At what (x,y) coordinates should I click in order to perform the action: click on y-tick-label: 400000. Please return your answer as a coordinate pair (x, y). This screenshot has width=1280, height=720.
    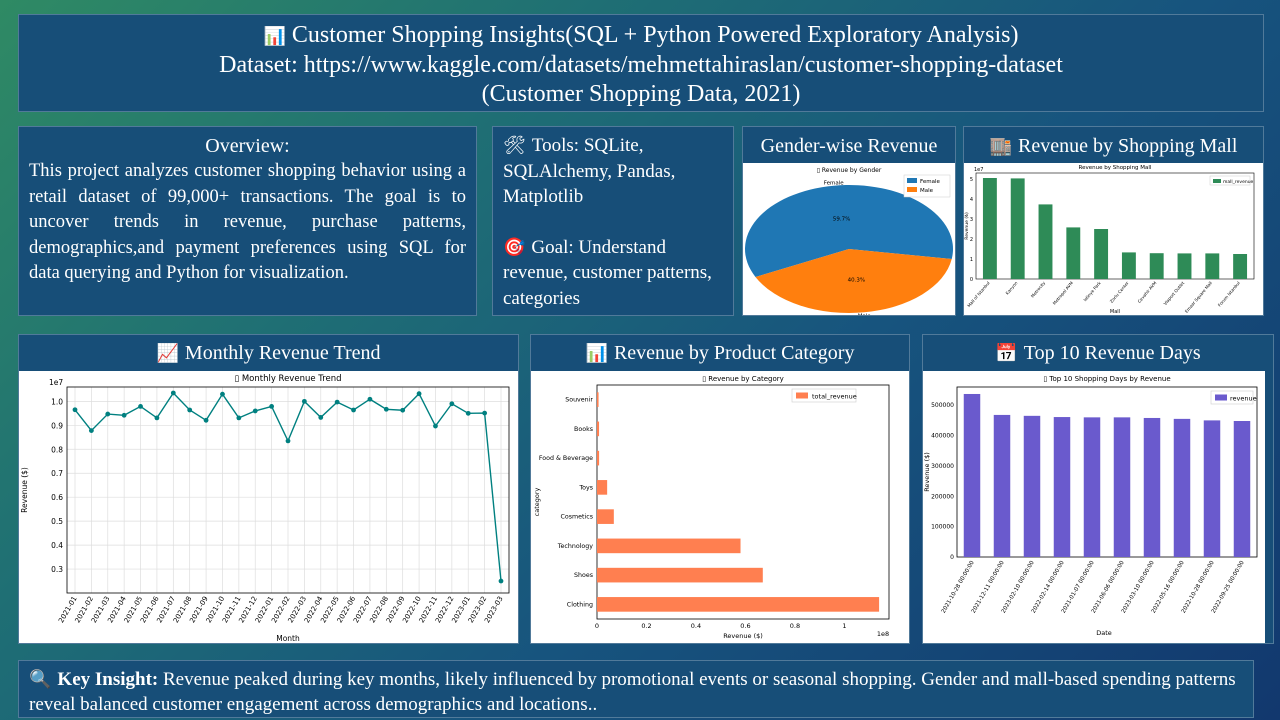
    Looking at the image, I should click on (942, 436).